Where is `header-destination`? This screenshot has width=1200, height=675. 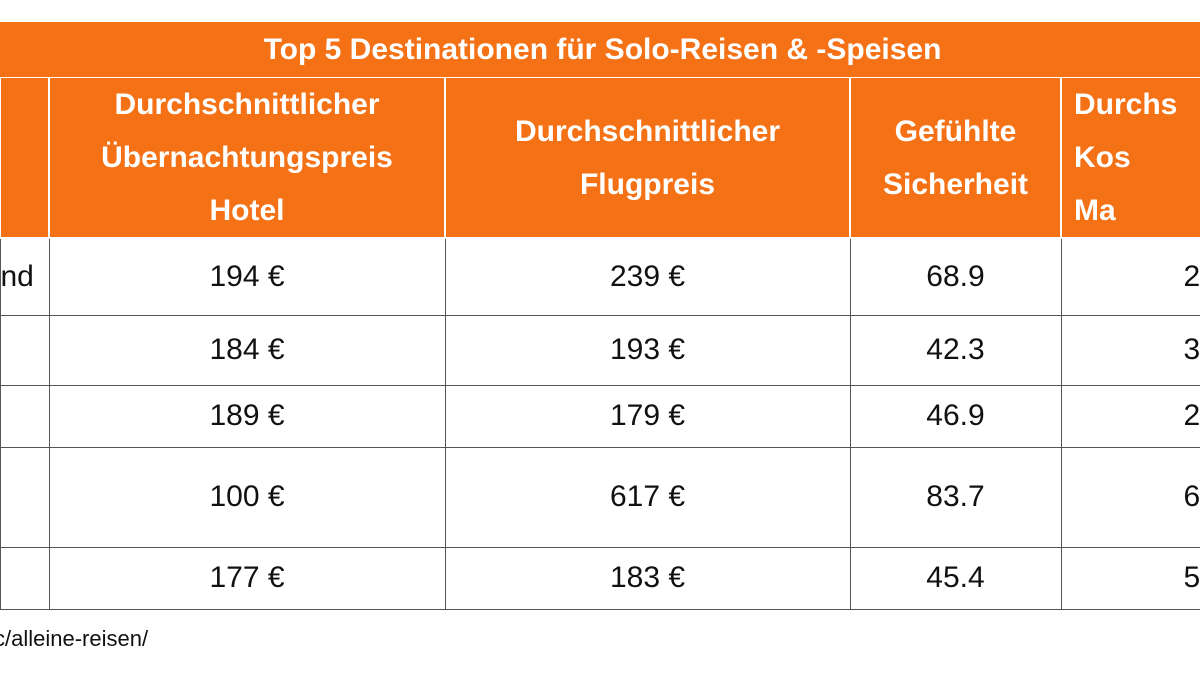
header-destination is located at coordinates (25, 158).